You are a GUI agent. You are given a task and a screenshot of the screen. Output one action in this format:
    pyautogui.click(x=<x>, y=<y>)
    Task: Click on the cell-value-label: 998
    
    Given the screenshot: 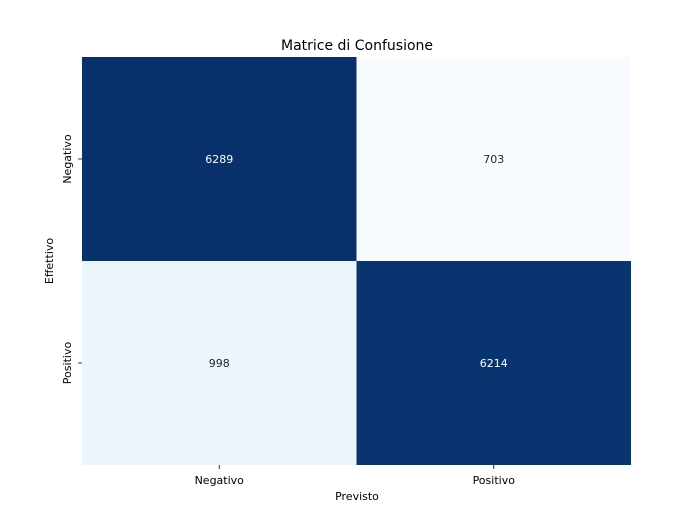 What is the action you would take?
    pyautogui.click(x=219, y=363)
    